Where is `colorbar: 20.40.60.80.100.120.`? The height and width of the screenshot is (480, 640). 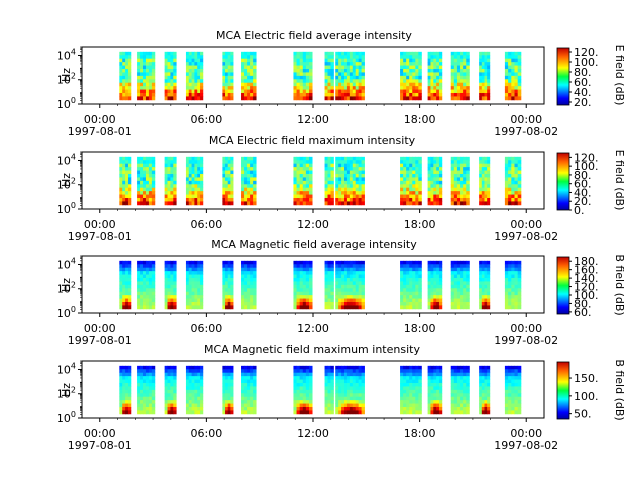
colorbar: 20.40.60.80.100.120. is located at coordinates (577, 77).